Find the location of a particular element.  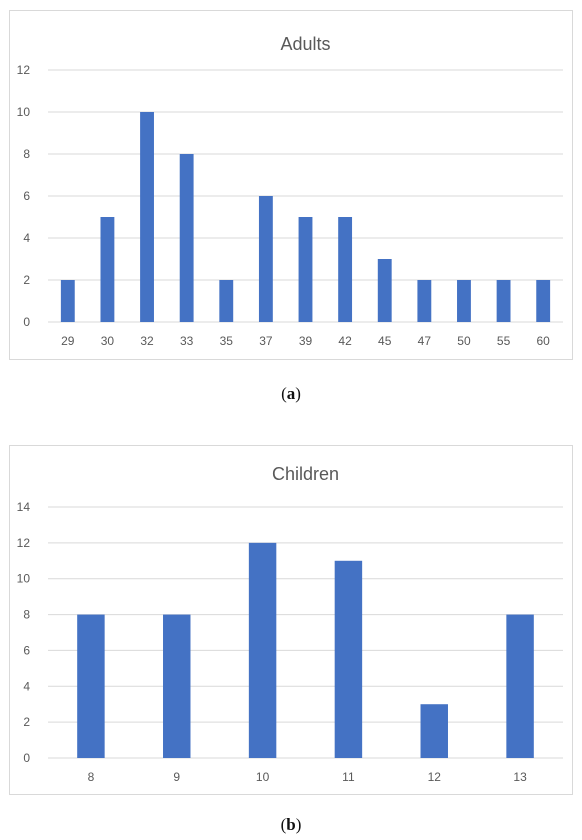

x-tick-label: 13 is located at coordinates (520, 777).